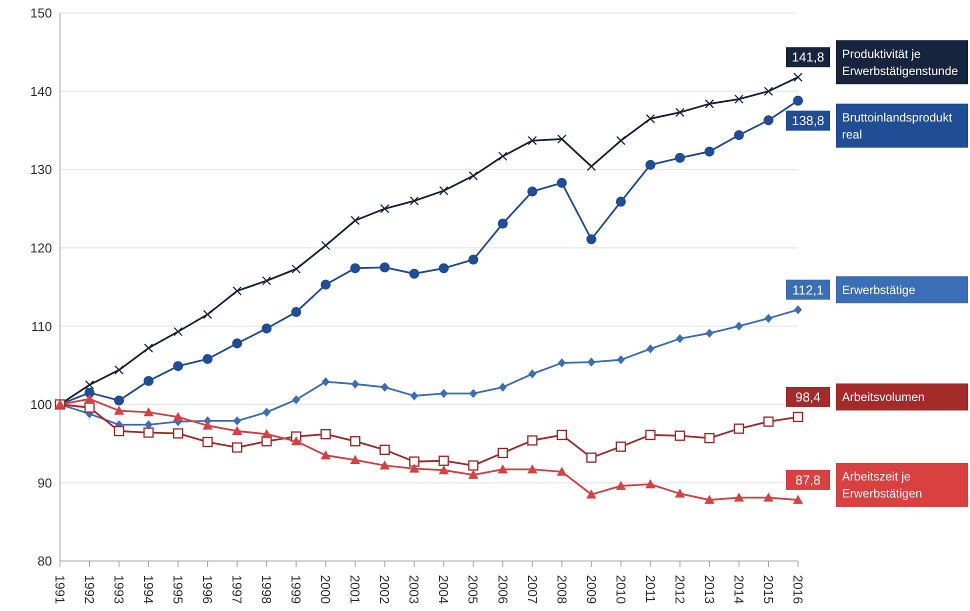  What do you see at coordinates (883, 397) in the screenshot?
I see `legend-label: Arbeitsvolumen` at bounding box center [883, 397].